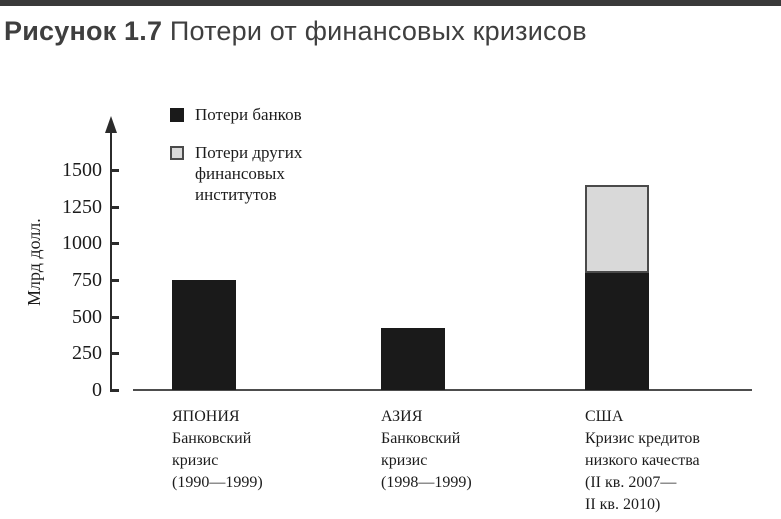 The image size is (781, 519). What do you see at coordinates (82, 243) in the screenshot?
I see `y-tick-label: 1000` at bounding box center [82, 243].